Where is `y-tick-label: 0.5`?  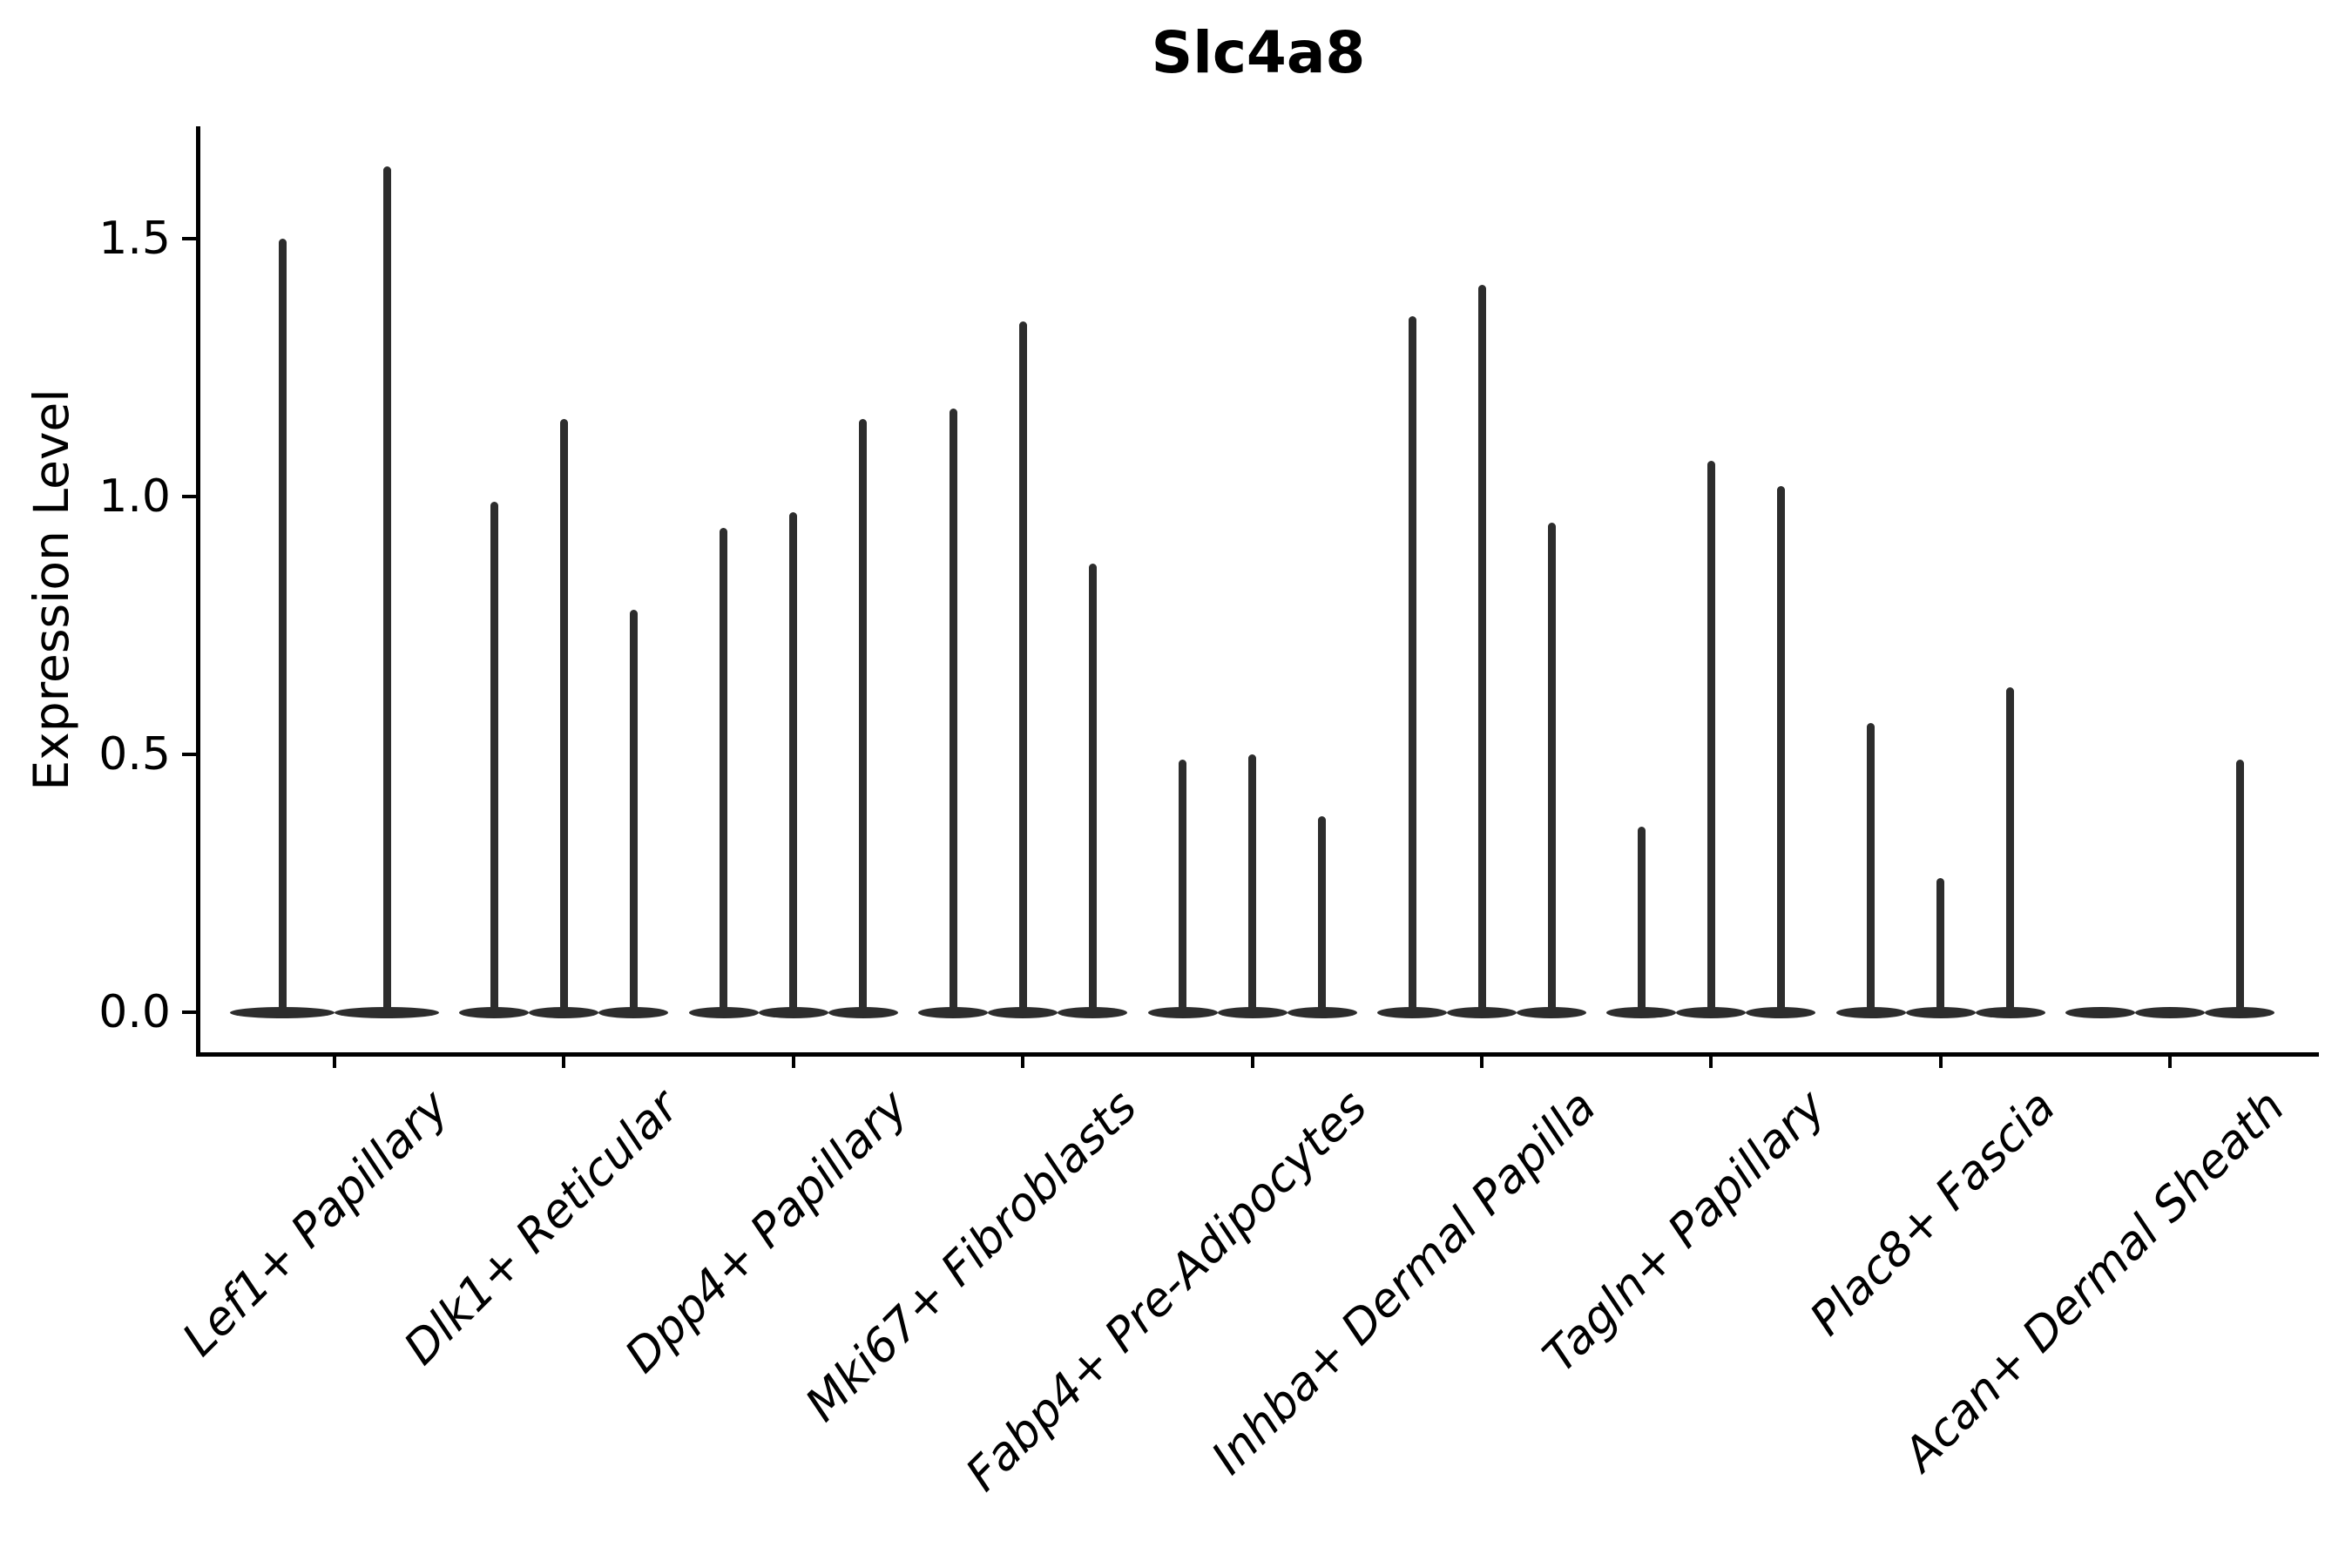
y-tick-label: 0.5 is located at coordinates (134, 754).